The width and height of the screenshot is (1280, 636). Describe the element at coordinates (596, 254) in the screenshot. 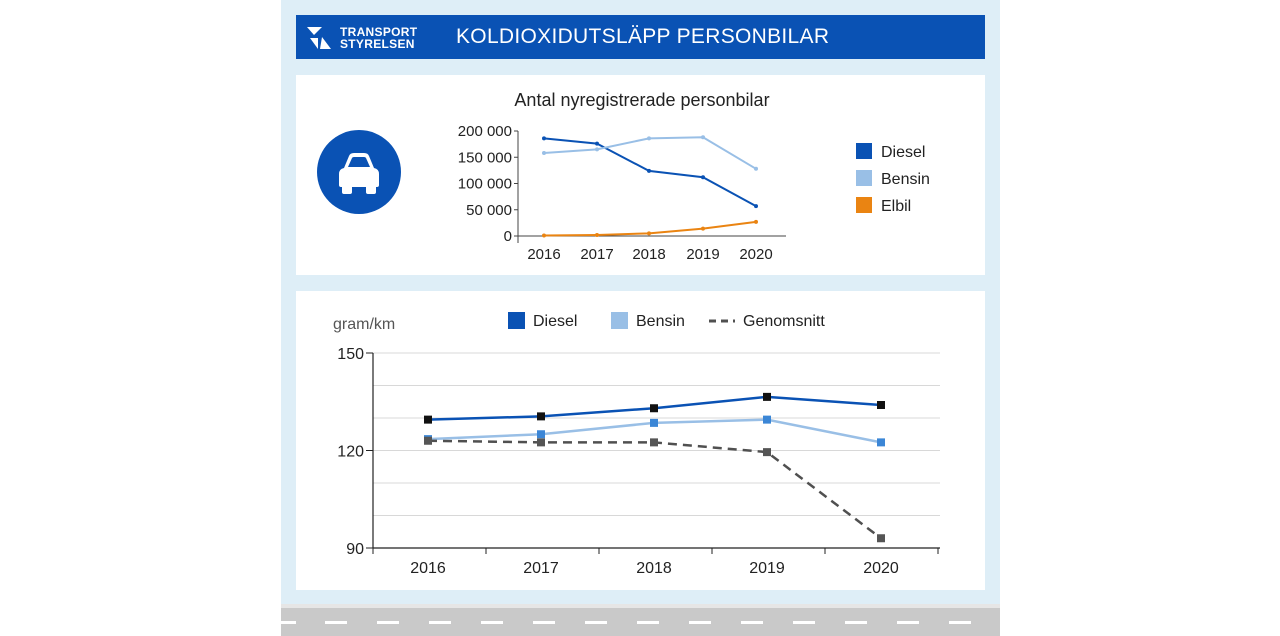

I see `chart1-x-tick-label: 2017` at that location.